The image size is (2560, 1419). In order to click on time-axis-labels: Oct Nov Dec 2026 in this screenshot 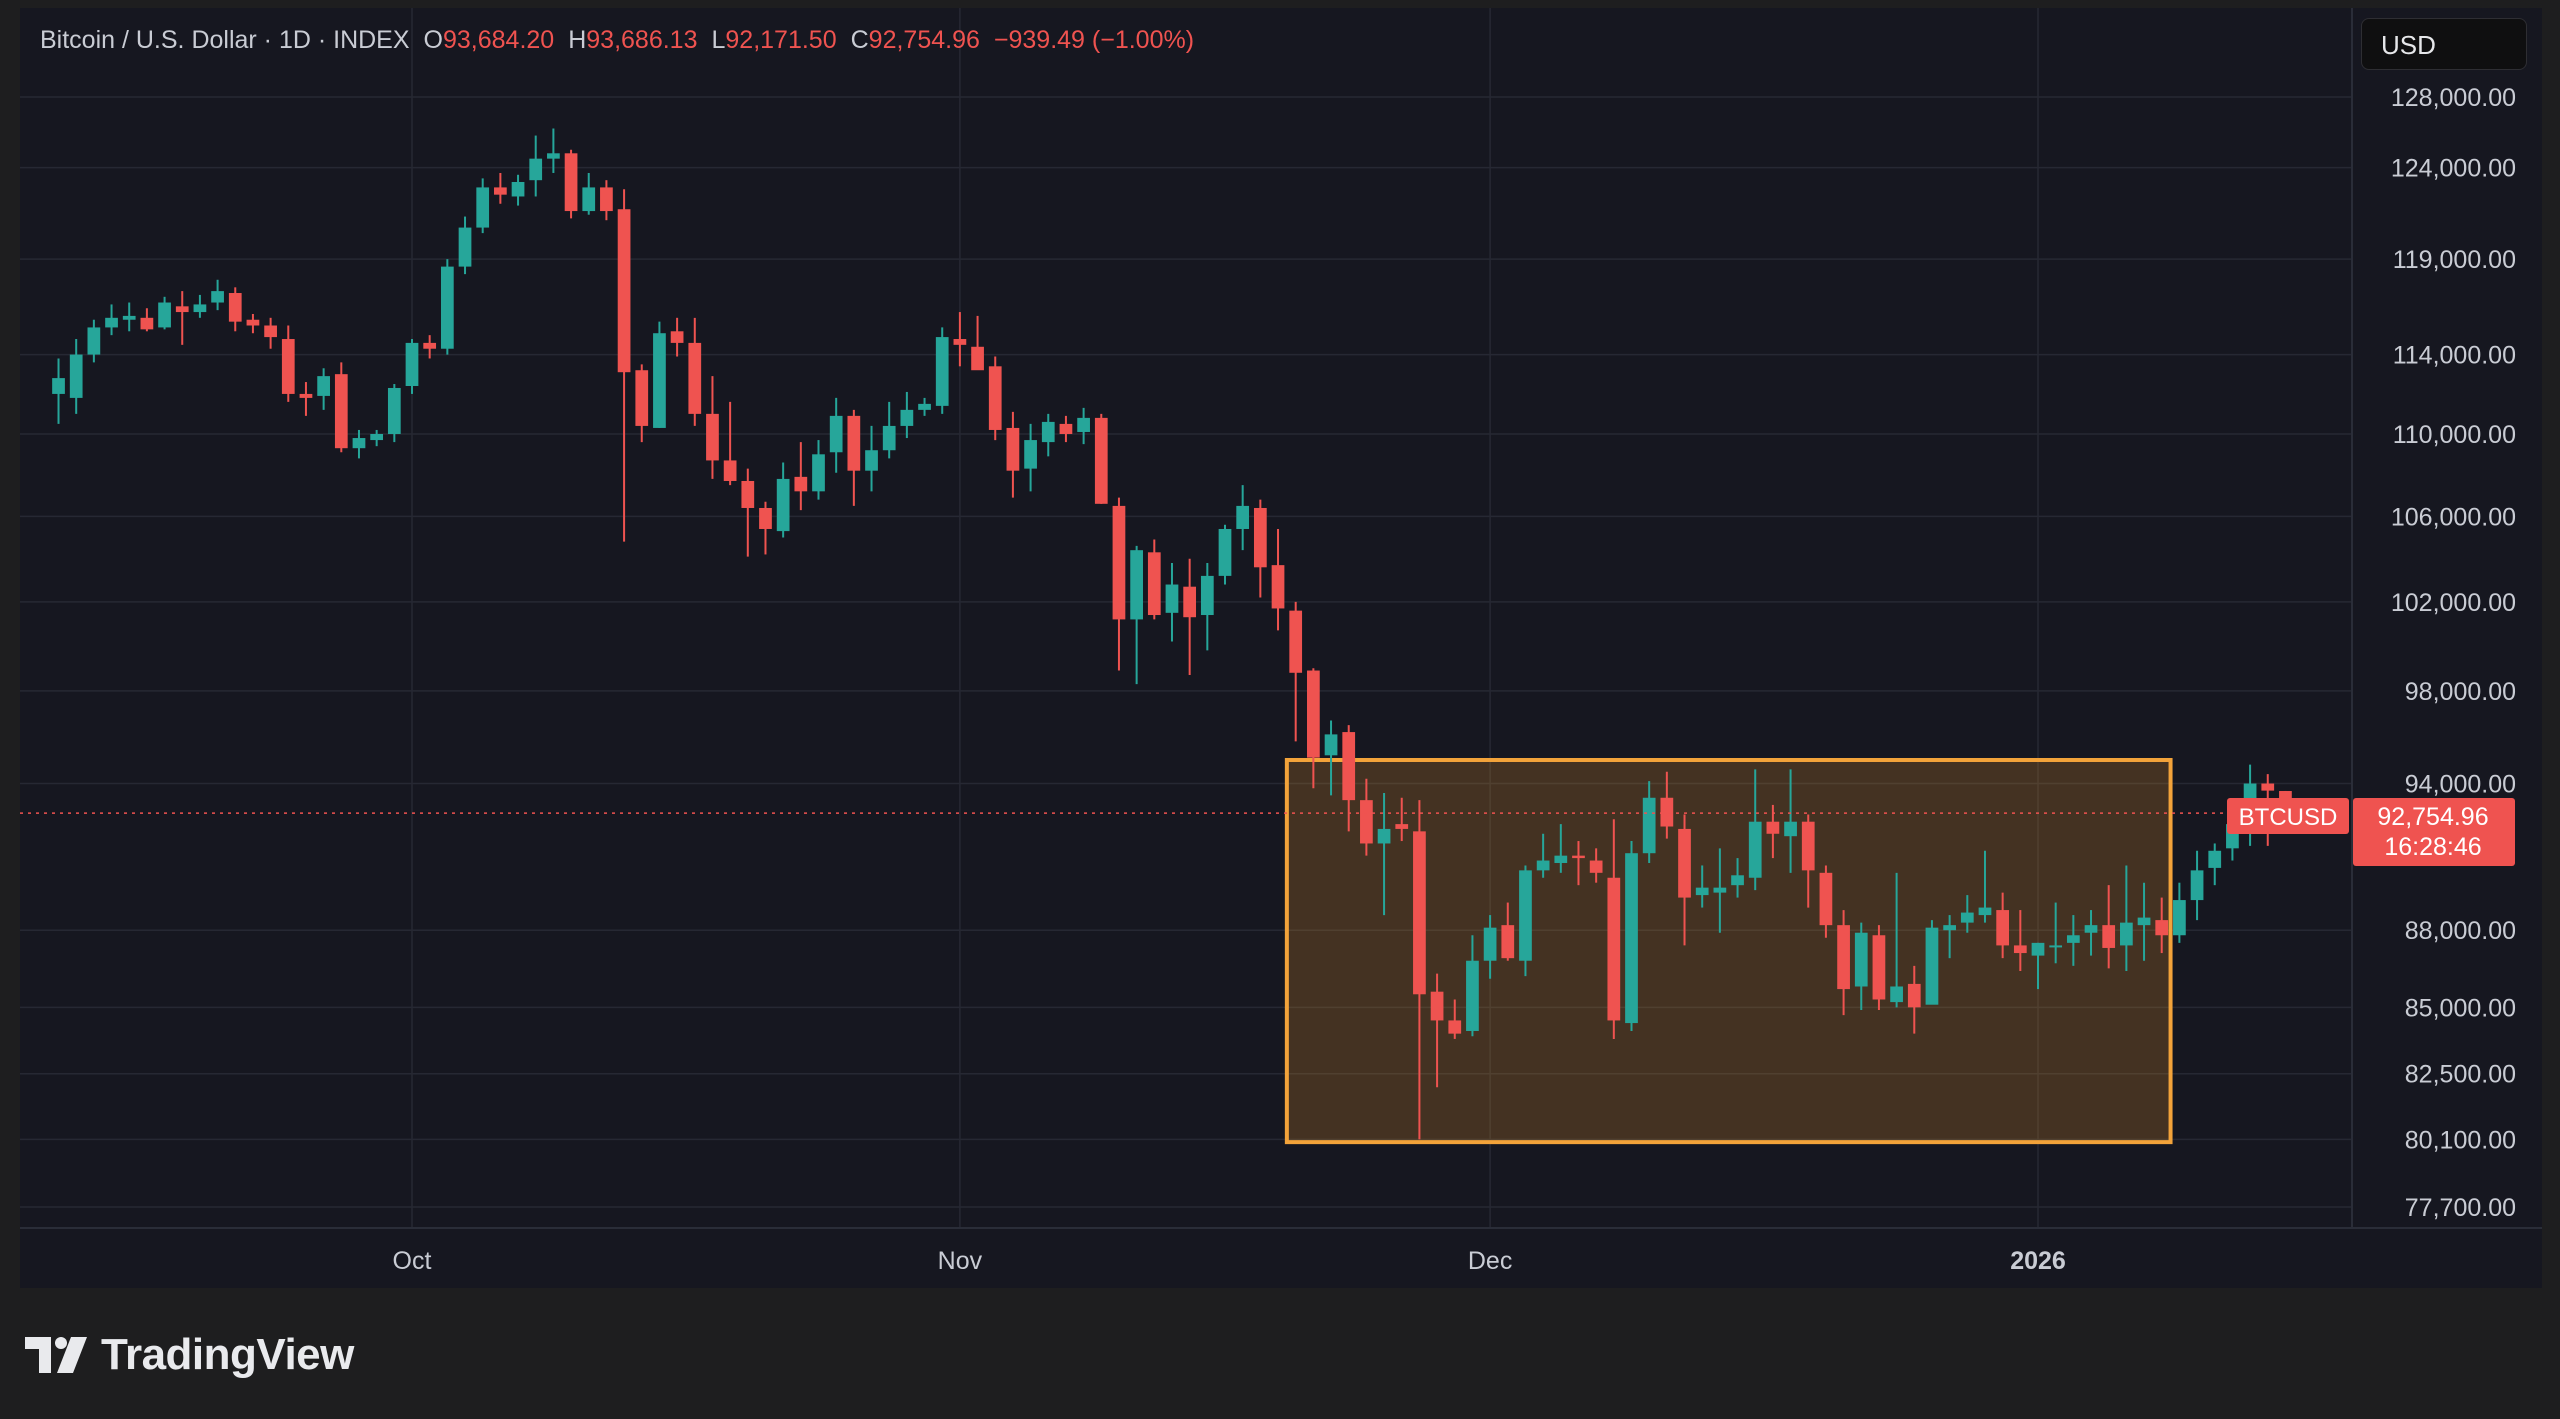, I will do `click(1229, 1261)`.